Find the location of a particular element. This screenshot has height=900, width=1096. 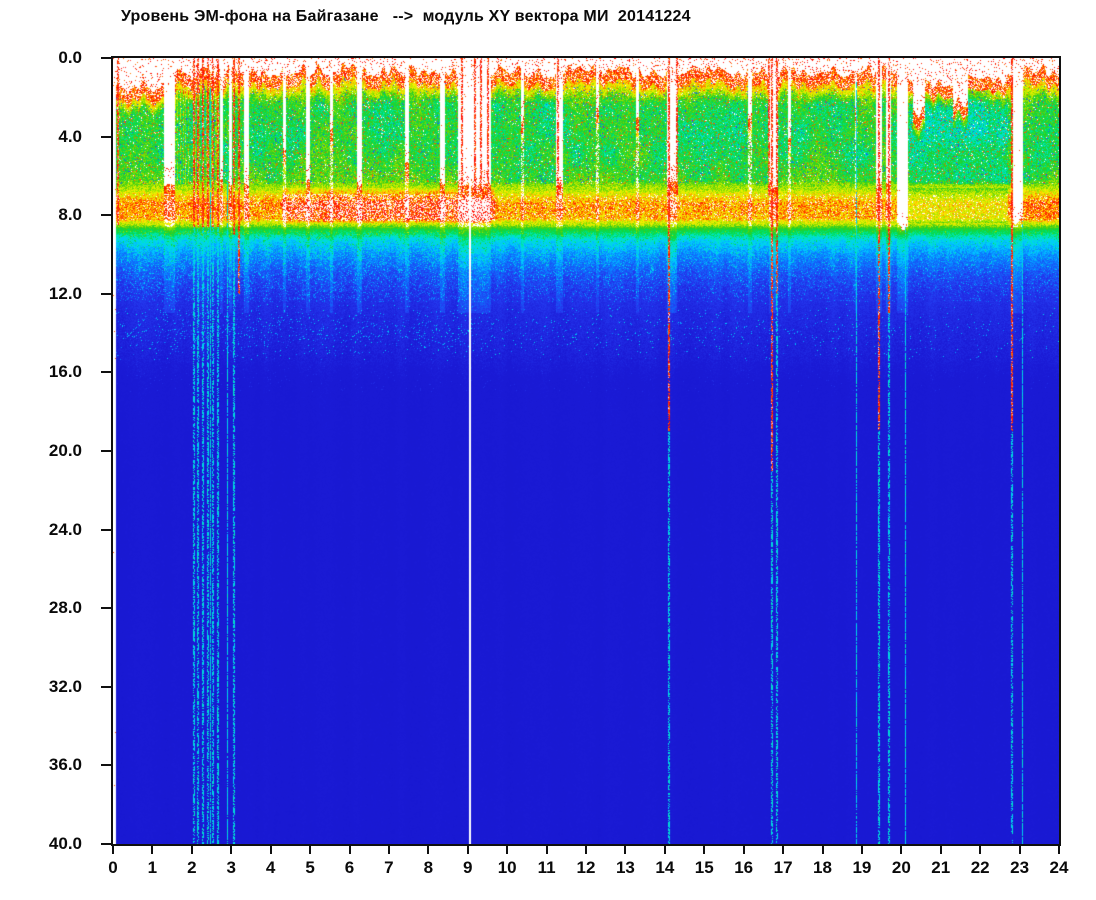

x-axis-tick-label: 19 is located at coordinates (862, 867).